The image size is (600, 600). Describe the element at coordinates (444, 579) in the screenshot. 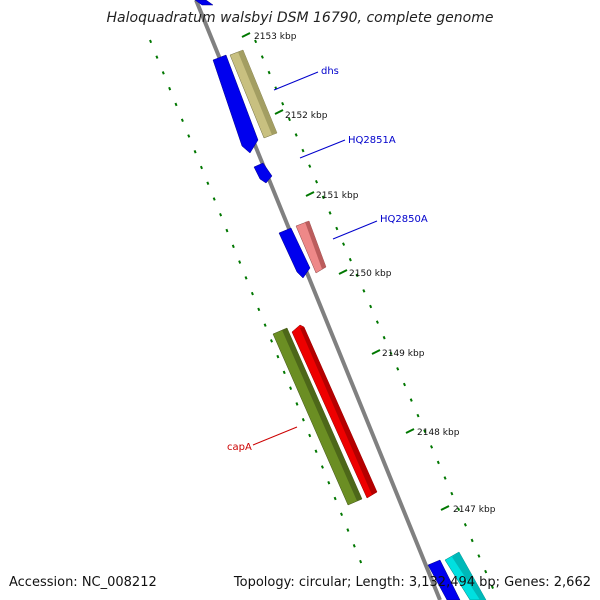

I see `feature-bottom-blue-cds` at that location.